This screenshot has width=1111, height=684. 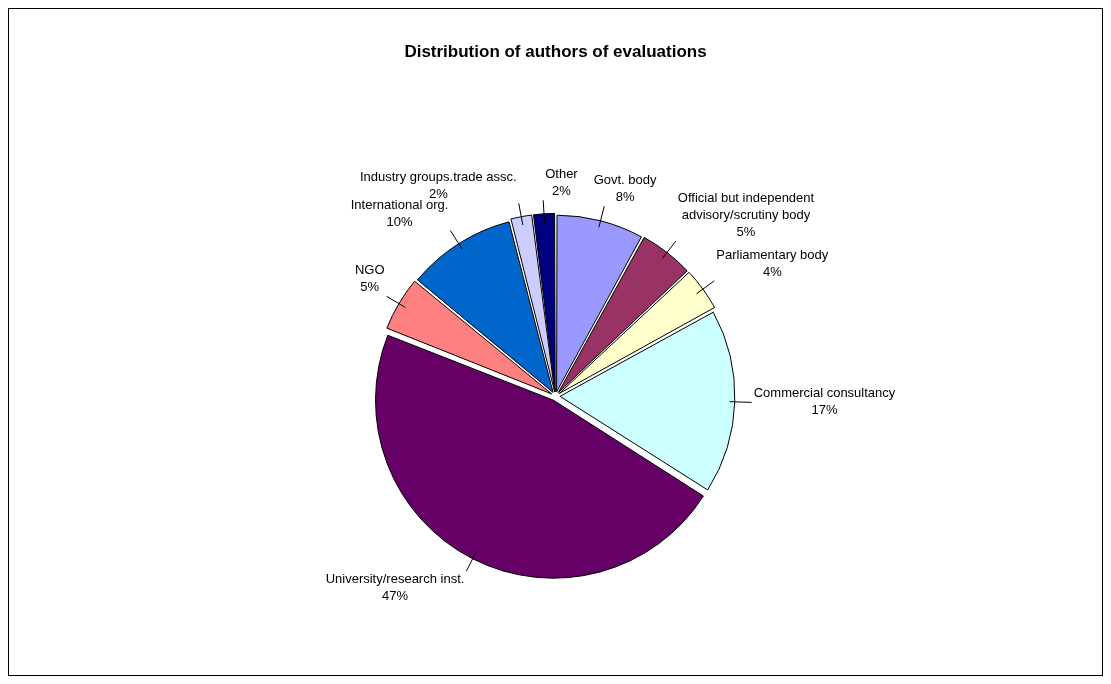 What do you see at coordinates (395, 579) in the screenshot?
I see `slice-label: University/research inst.` at bounding box center [395, 579].